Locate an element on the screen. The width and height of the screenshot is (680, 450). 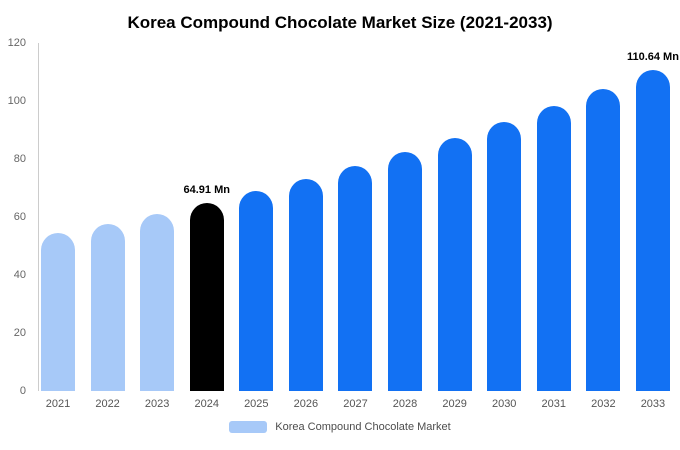
y-axis-line is located at coordinates (38, 217).